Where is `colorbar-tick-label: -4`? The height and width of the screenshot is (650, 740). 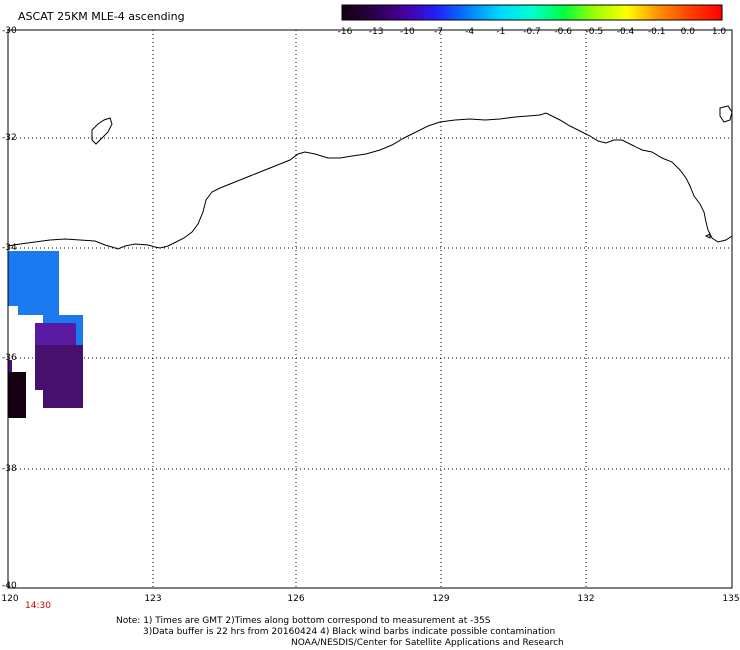
colorbar-tick-label: -4 is located at coordinates (470, 32).